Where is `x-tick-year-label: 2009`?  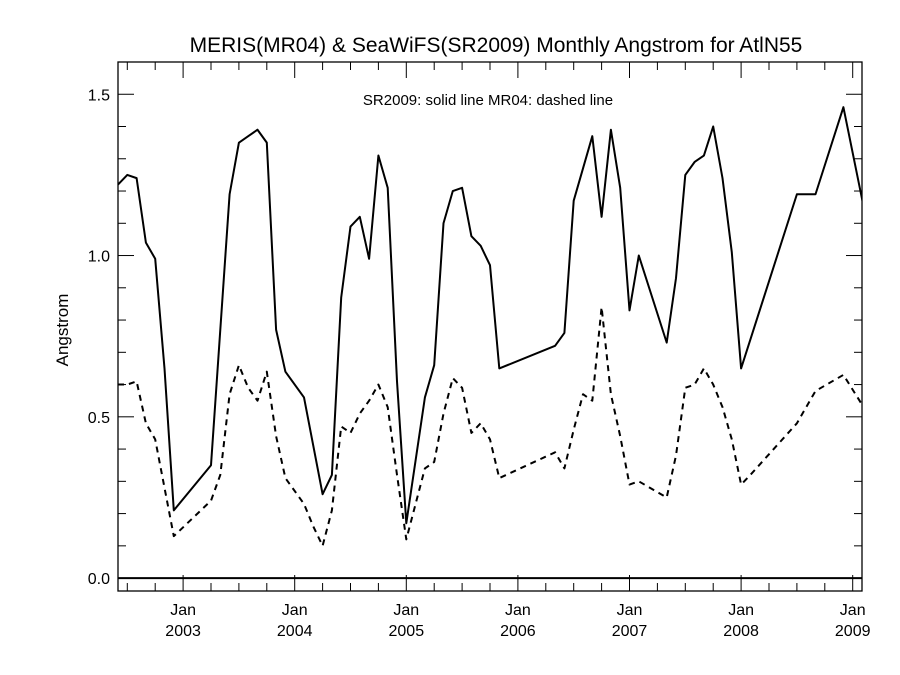
x-tick-year-label: 2009 is located at coordinates (853, 631).